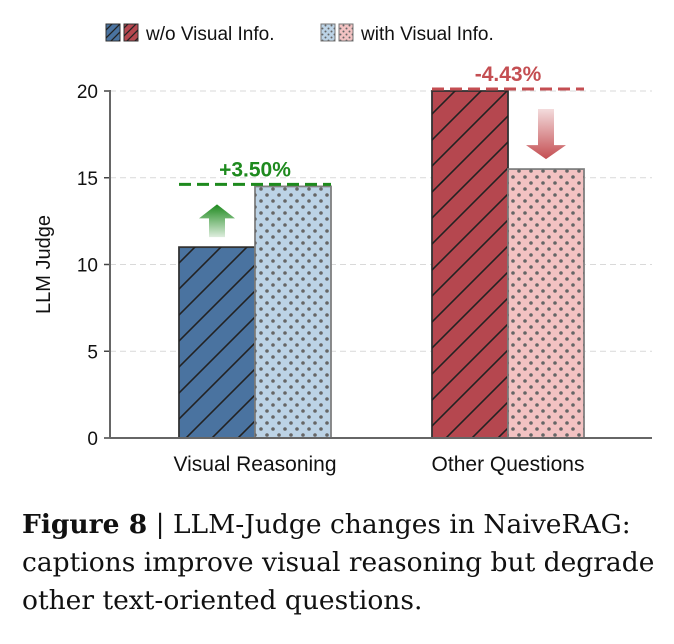 The height and width of the screenshot is (644, 674). I want to click on legend-swatches-wo, so click(122, 32).